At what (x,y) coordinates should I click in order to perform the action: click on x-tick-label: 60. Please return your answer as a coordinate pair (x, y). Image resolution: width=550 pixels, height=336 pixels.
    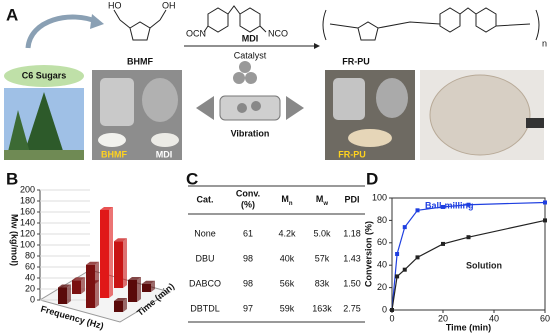
    Looking at the image, I should click on (545, 318).